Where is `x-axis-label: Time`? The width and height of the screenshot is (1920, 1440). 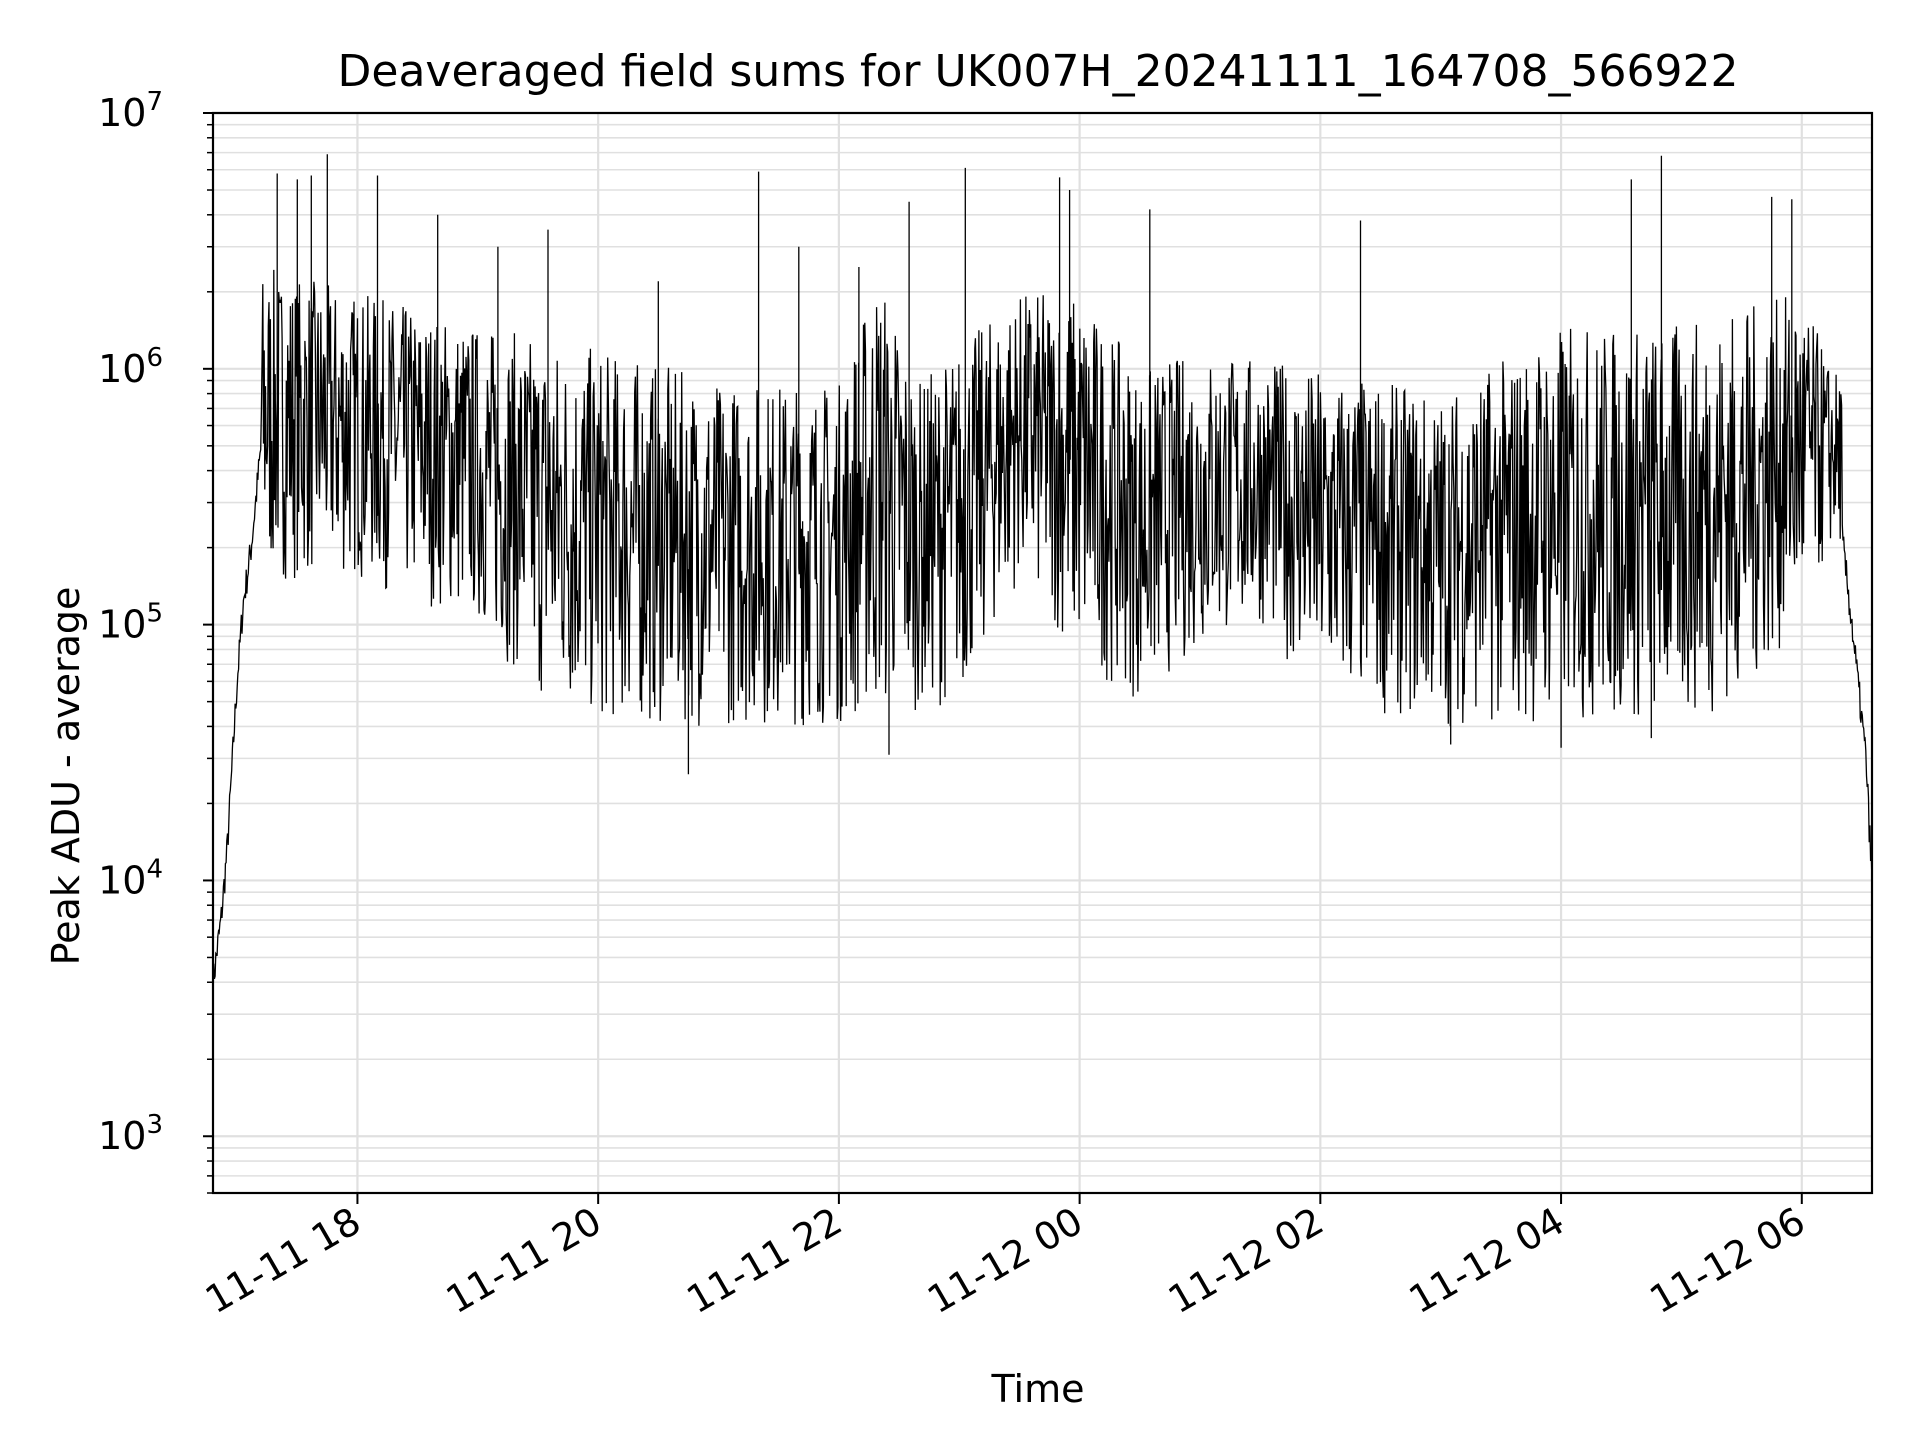
x-axis-label: Time is located at coordinates (1038, 1389).